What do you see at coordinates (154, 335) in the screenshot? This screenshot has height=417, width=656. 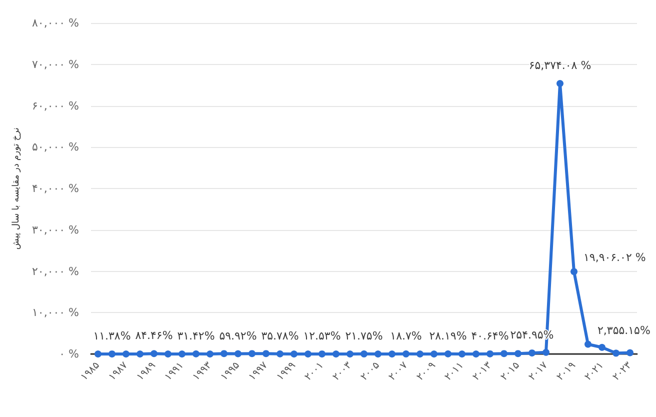 I see `data-label: ۸۴.۴۶%` at bounding box center [154, 335].